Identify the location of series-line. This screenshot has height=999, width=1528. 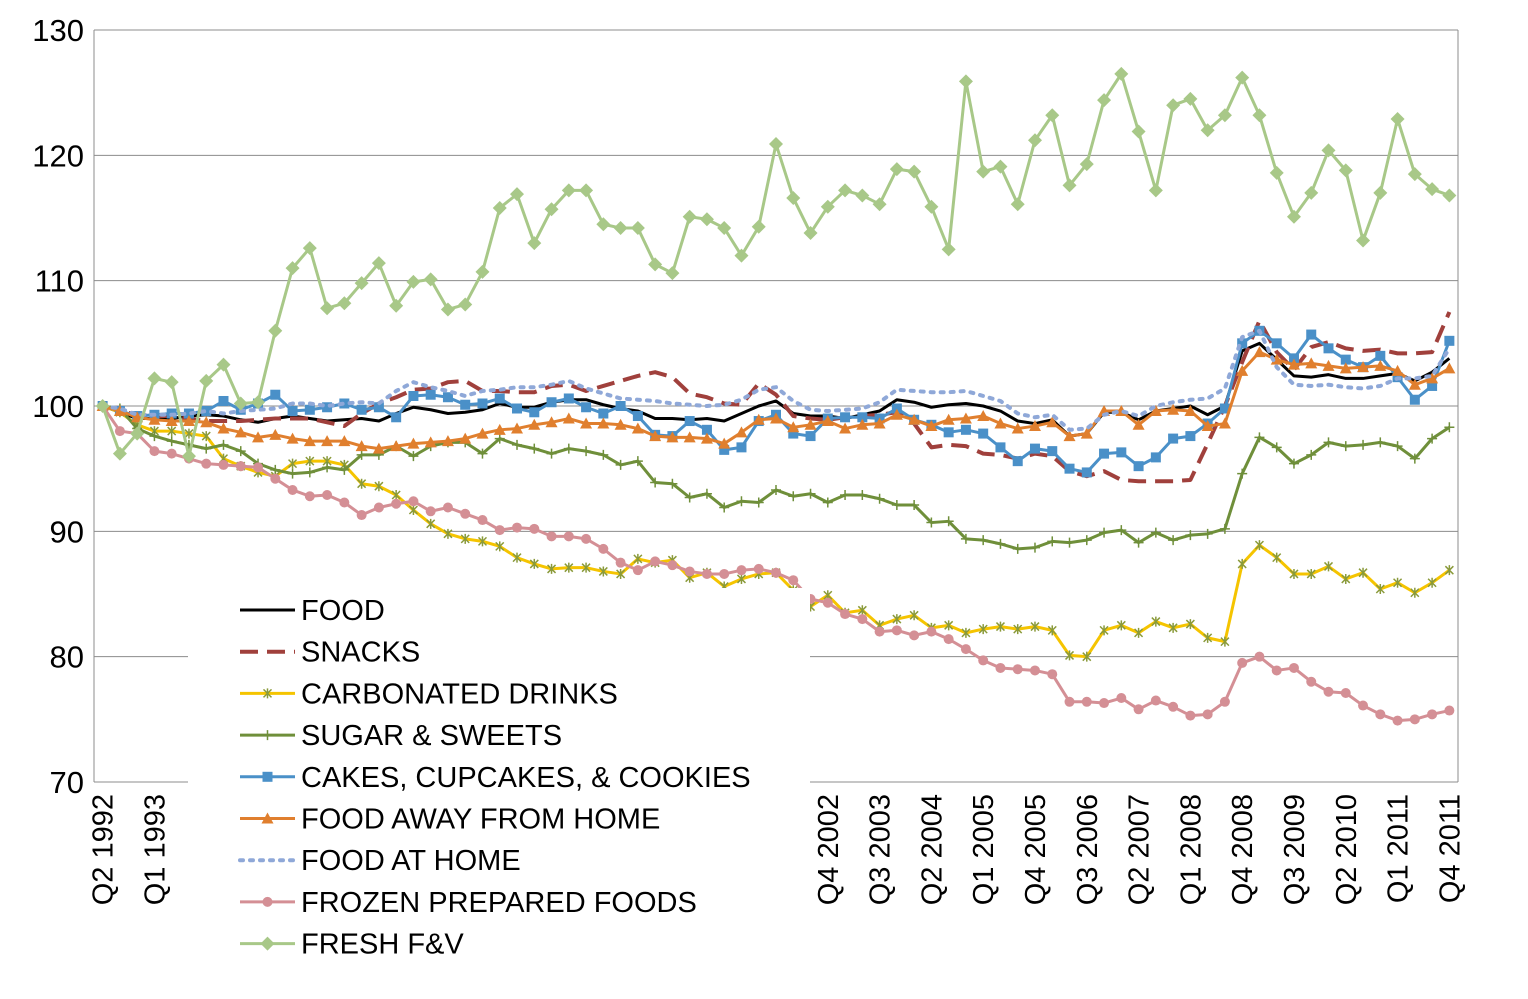
(776, 477).